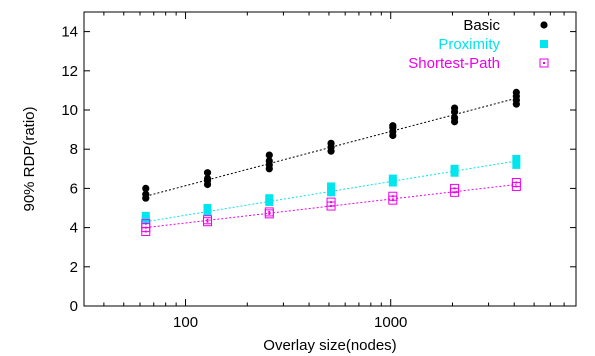 This screenshot has height=356, width=595. I want to click on y-tick-label: 2, so click(74, 267).